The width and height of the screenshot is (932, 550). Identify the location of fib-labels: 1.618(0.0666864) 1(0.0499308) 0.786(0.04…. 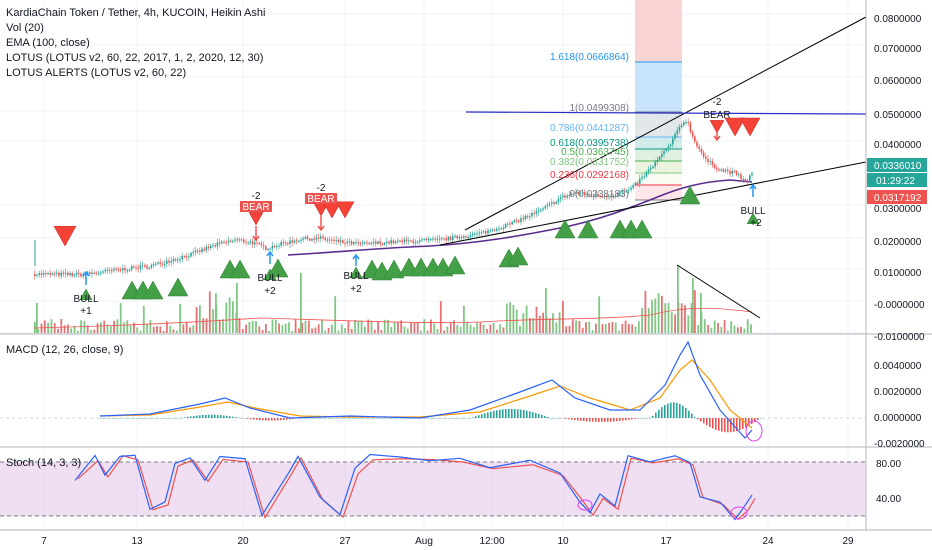
(589, 126).